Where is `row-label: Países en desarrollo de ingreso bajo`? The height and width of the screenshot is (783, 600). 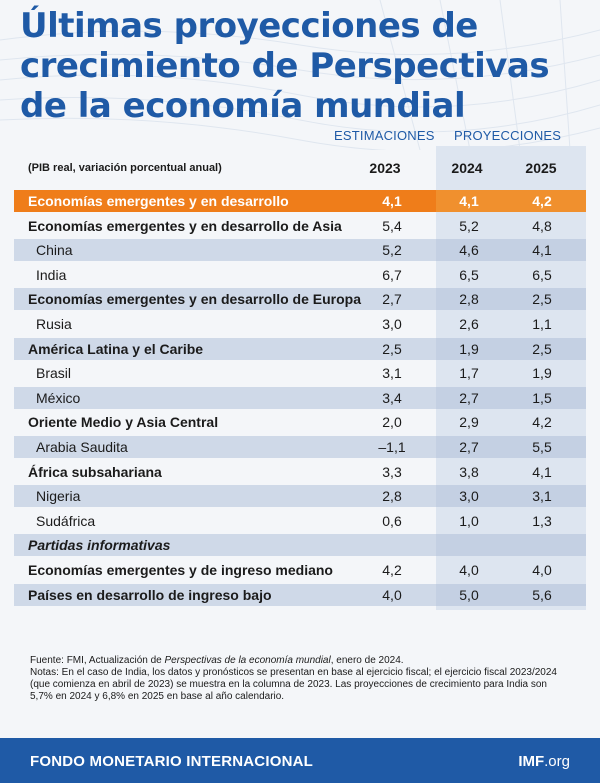 row-label: Países en desarrollo de ingreso bajo is located at coordinates (150, 594).